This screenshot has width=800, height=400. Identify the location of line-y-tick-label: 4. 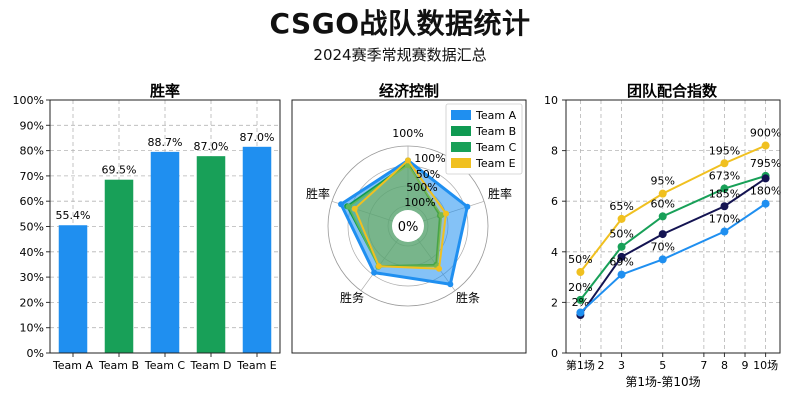
(554, 252).